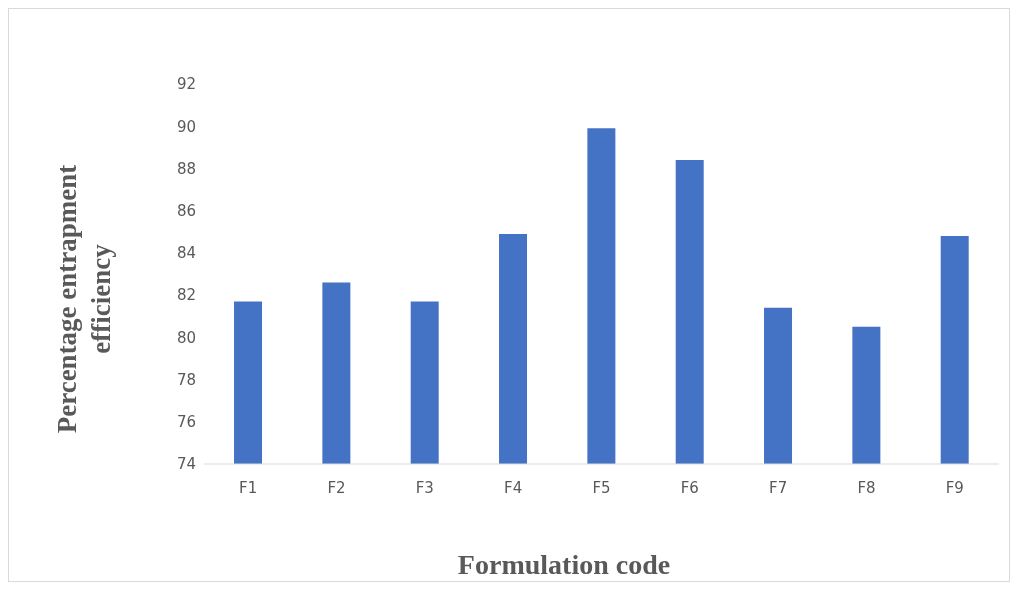  I want to click on x-tick-label: F4, so click(513, 487).